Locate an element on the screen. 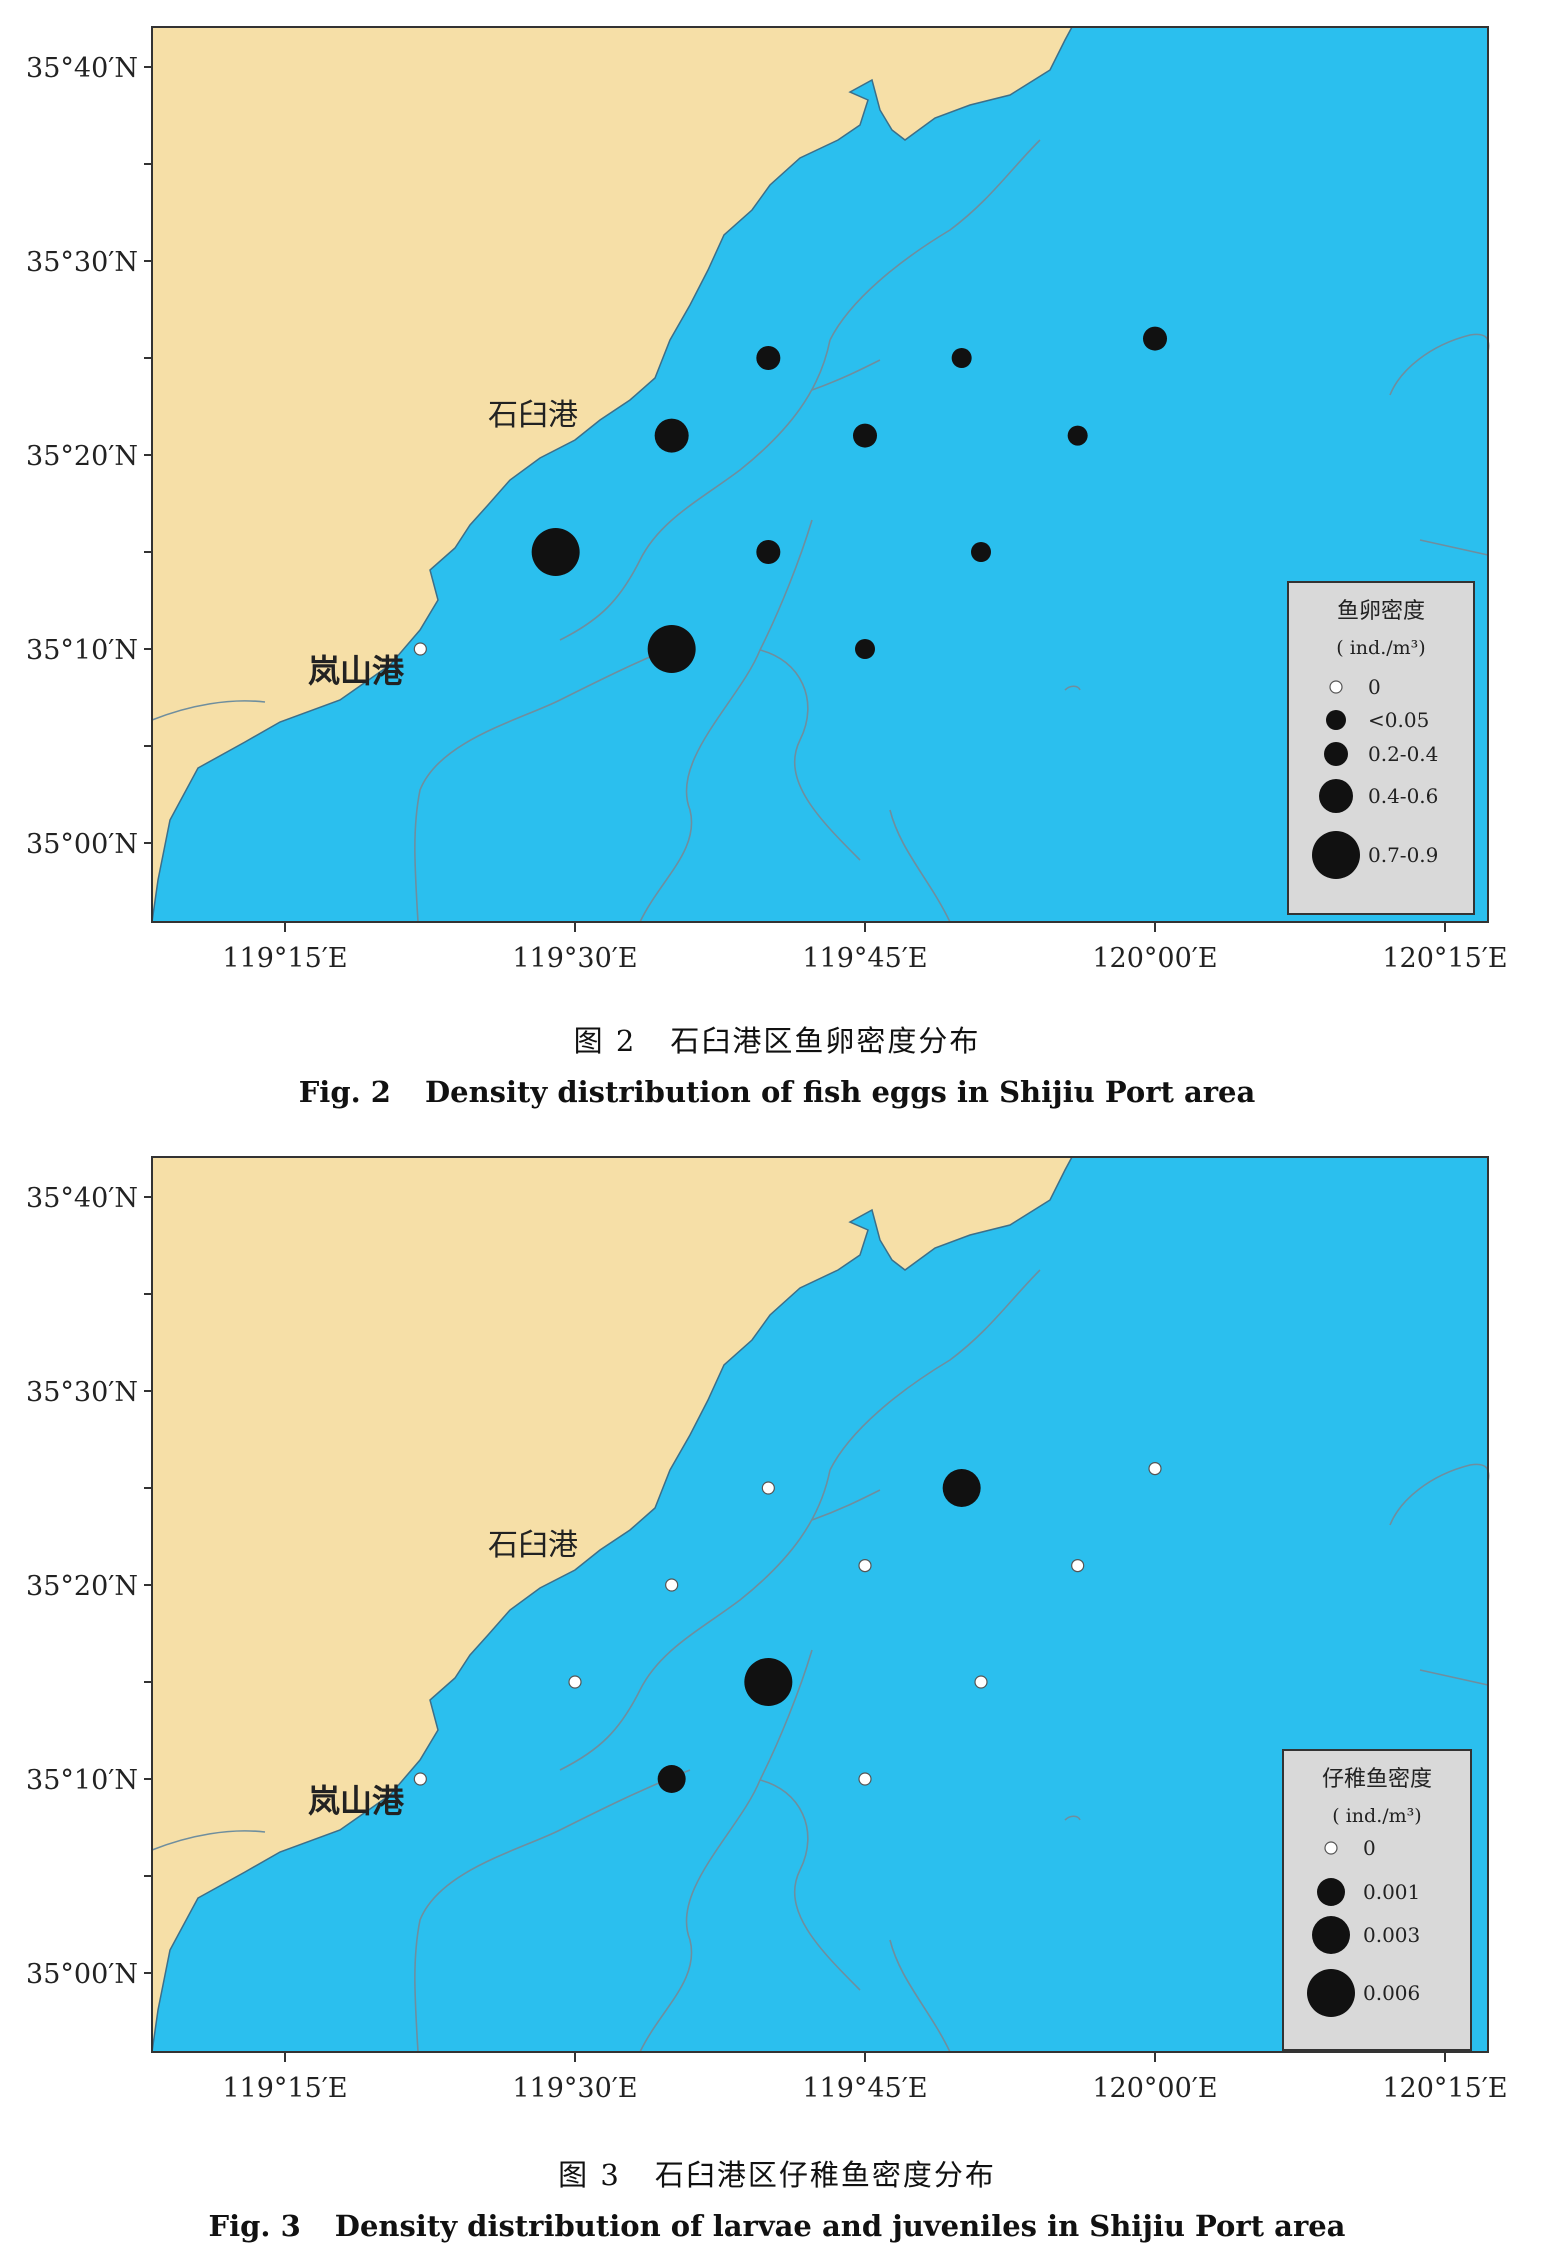 Image resolution: width=1554 pixels, height=2267 pixels. legend-unit: ( ind./m³) is located at coordinates (1380, 648).